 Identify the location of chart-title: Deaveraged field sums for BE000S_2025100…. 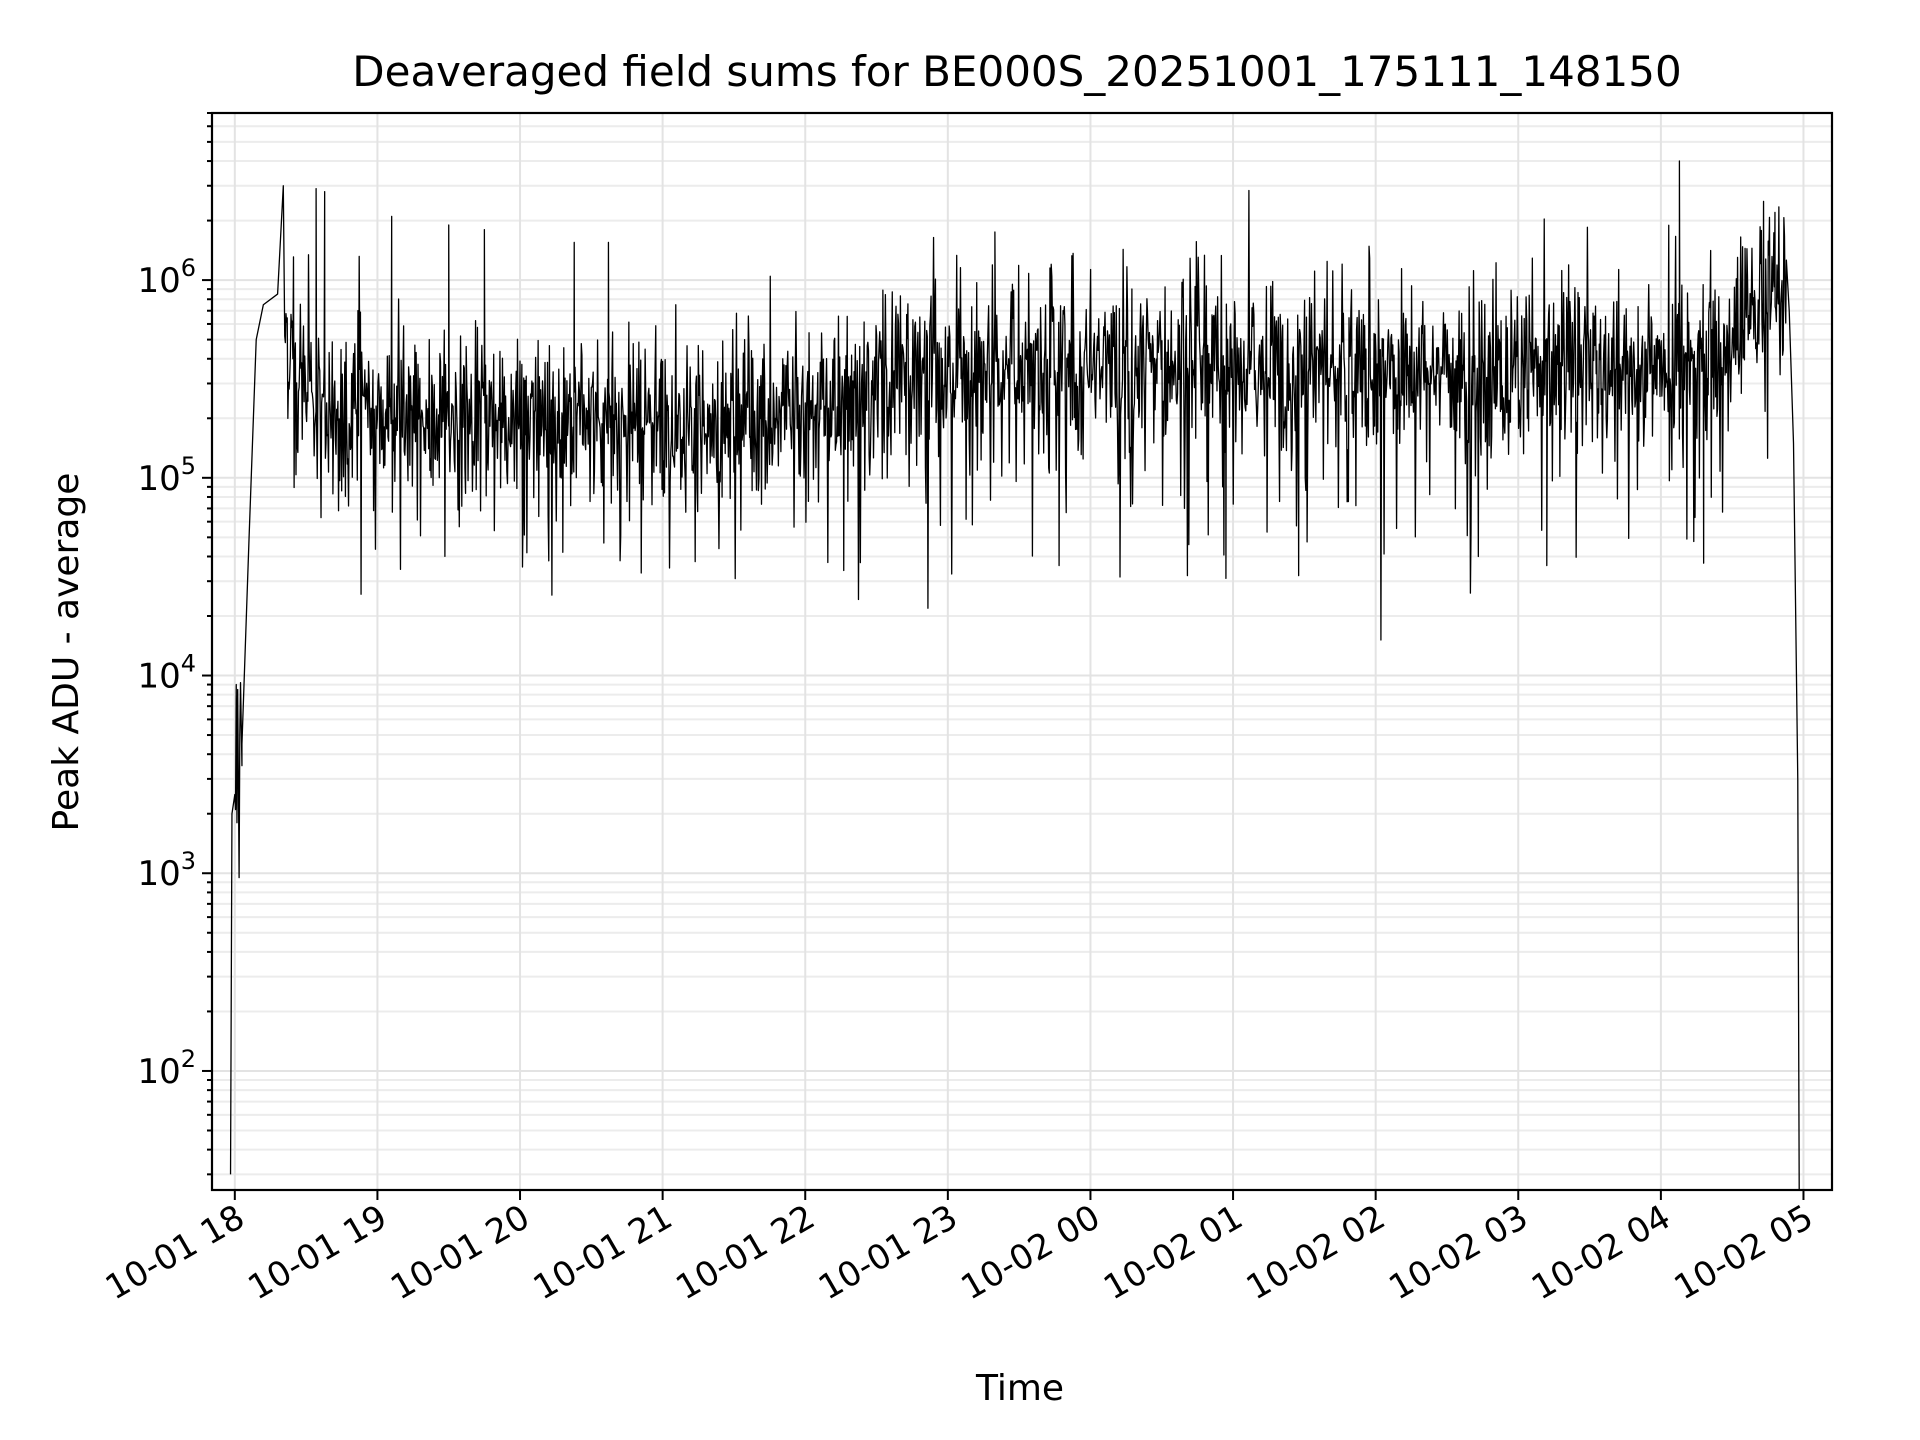
(1016, 71).